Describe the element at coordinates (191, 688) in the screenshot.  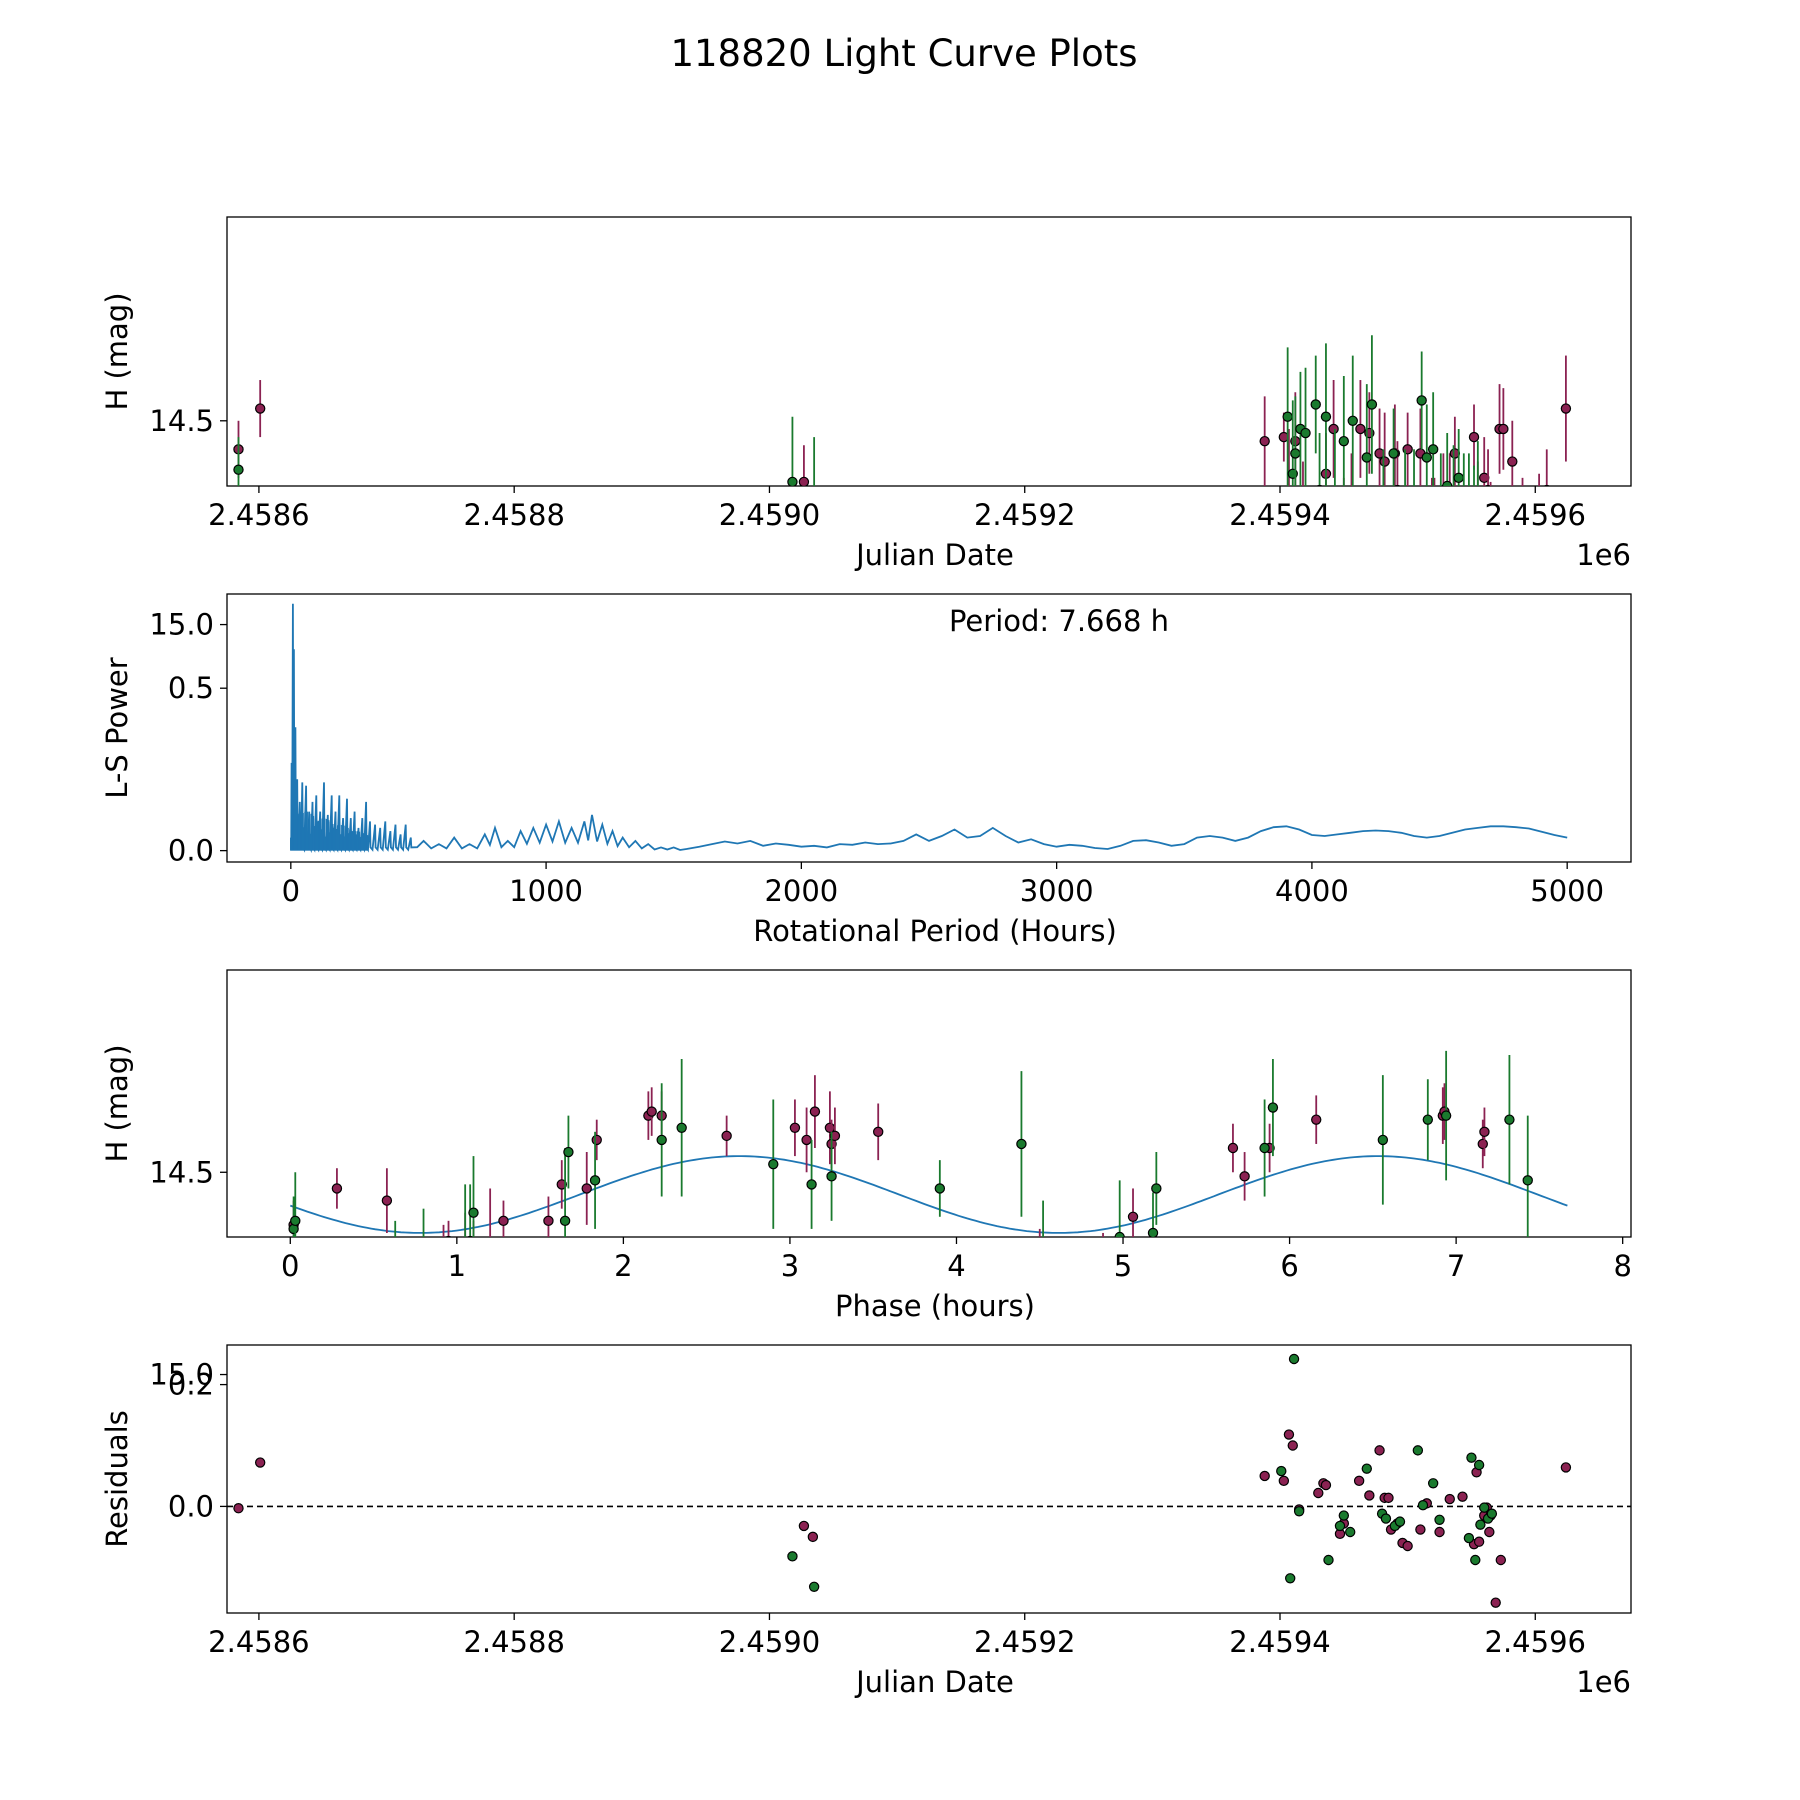
I see `periodogram-y-tick-label: 0.5` at that location.